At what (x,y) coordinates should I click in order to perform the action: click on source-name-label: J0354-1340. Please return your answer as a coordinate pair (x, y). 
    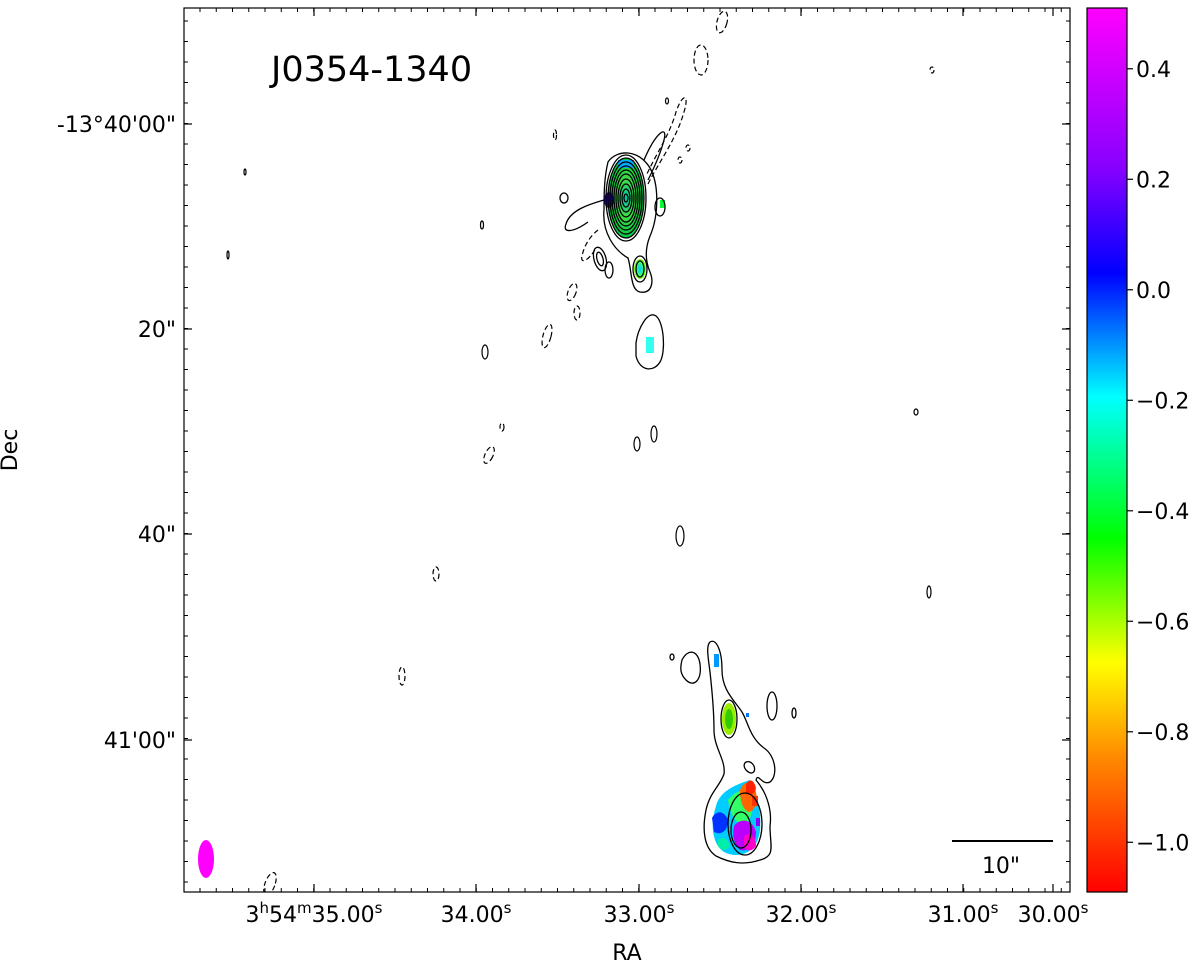
    Looking at the image, I should click on (370, 70).